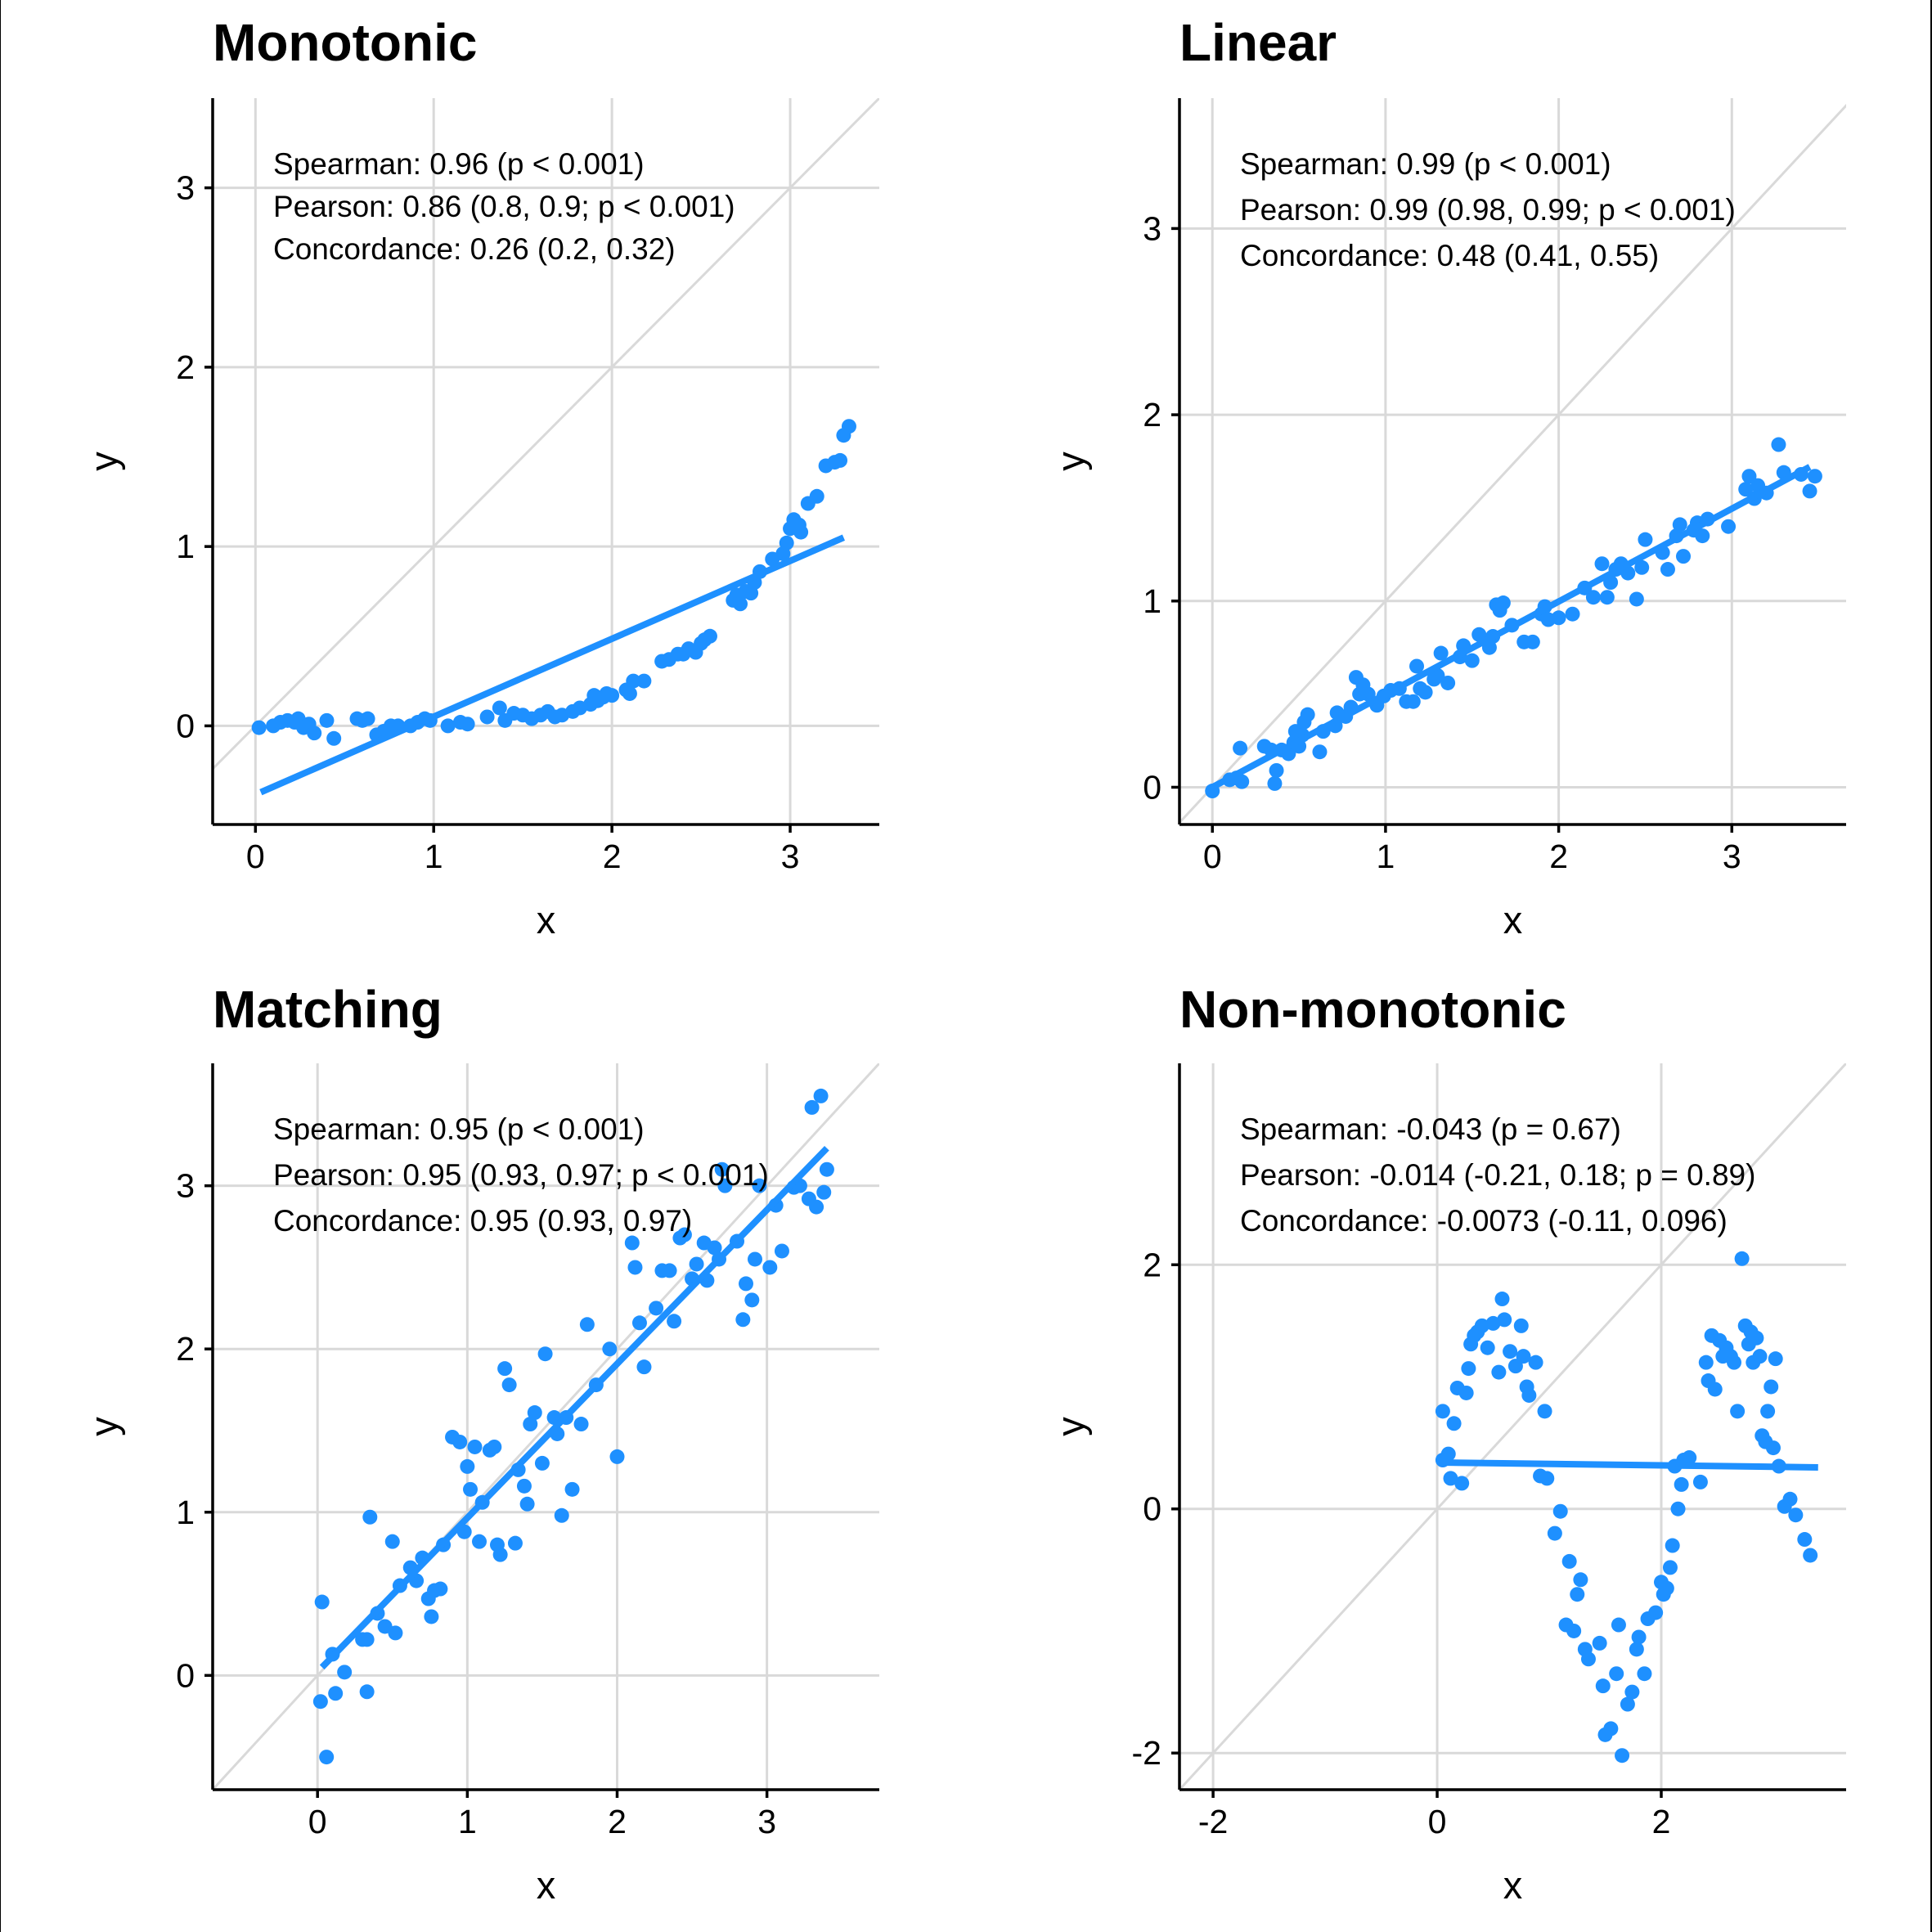  What do you see at coordinates (1512, 1426) in the screenshot?
I see `identity-line` at bounding box center [1512, 1426].